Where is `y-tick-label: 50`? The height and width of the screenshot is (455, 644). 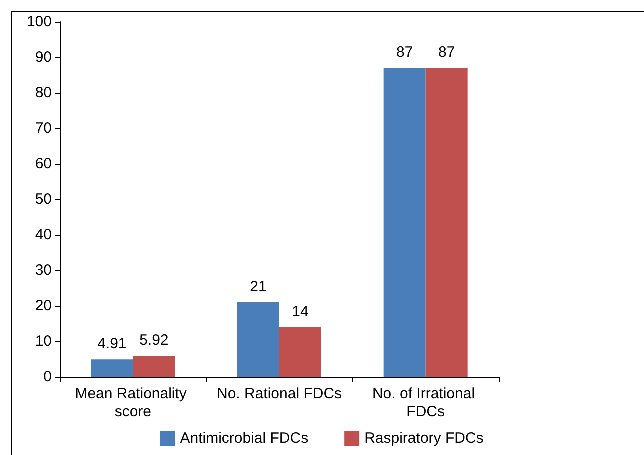 y-tick-label: 50 is located at coordinates (43, 199).